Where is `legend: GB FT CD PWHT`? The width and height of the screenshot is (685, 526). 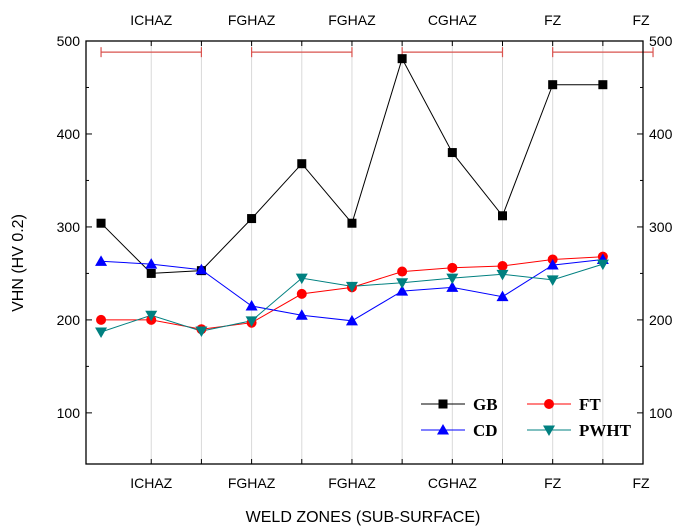 legend: GB FT CD PWHT is located at coordinates (526, 417).